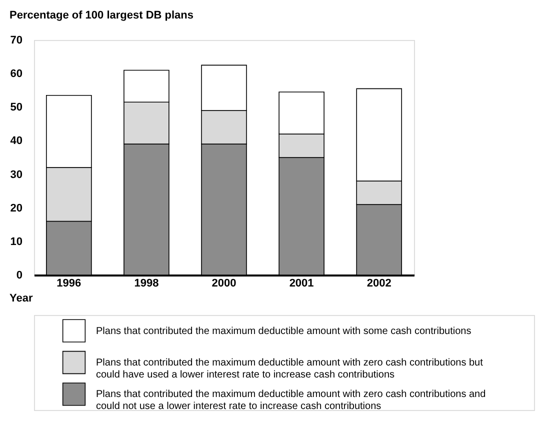 The width and height of the screenshot is (552, 423). What do you see at coordinates (16, 74) in the screenshot?
I see `y-tick-label: 60` at bounding box center [16, 74].